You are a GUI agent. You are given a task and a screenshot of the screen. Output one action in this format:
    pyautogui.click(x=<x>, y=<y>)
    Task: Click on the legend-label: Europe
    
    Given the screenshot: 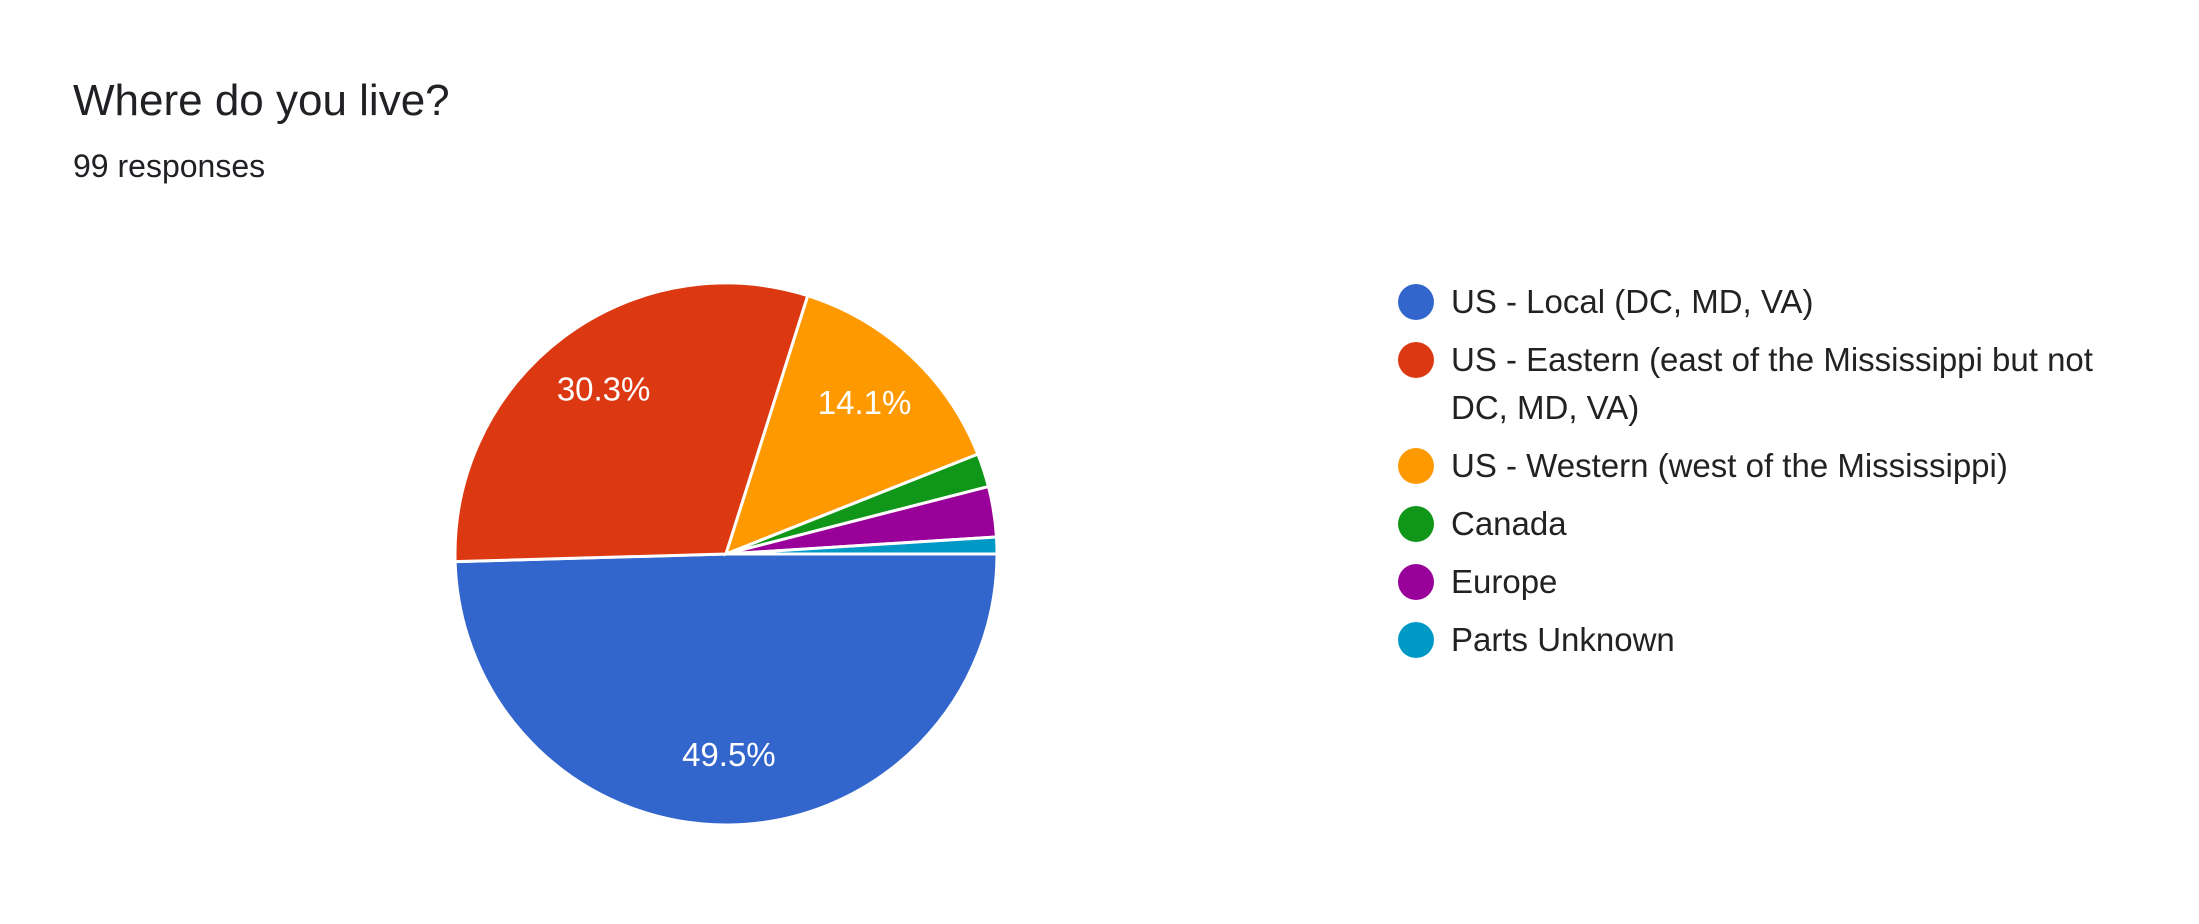 What is the action you would take?
    pyautogui.click(x=1504, y=581)
    